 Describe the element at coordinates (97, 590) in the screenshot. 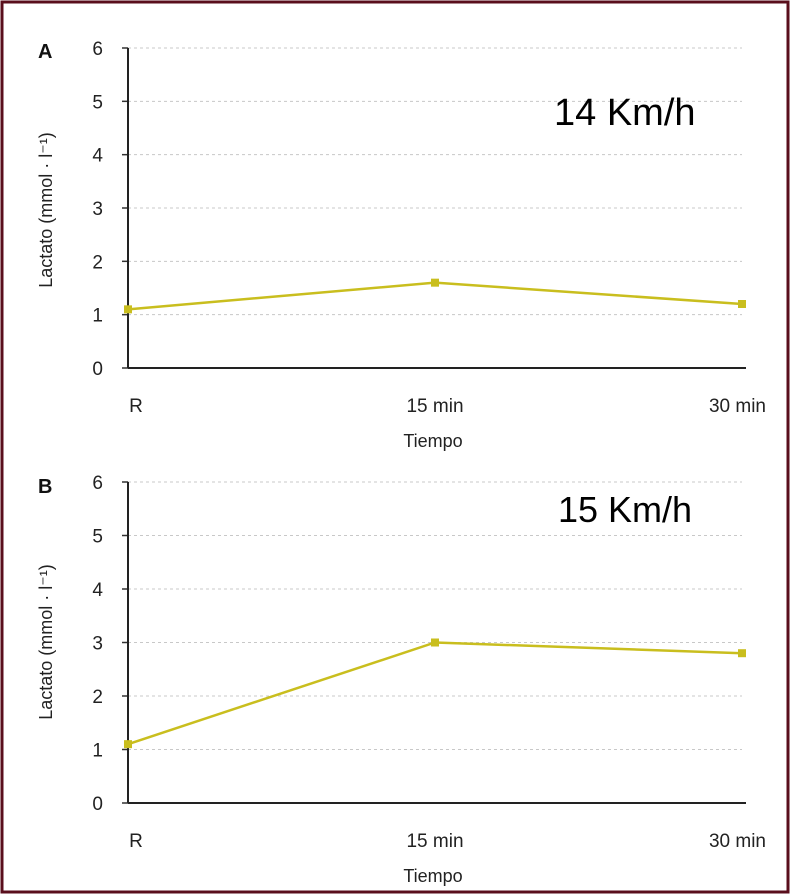

I see `panel-b-ytick-label: 4` at that location.